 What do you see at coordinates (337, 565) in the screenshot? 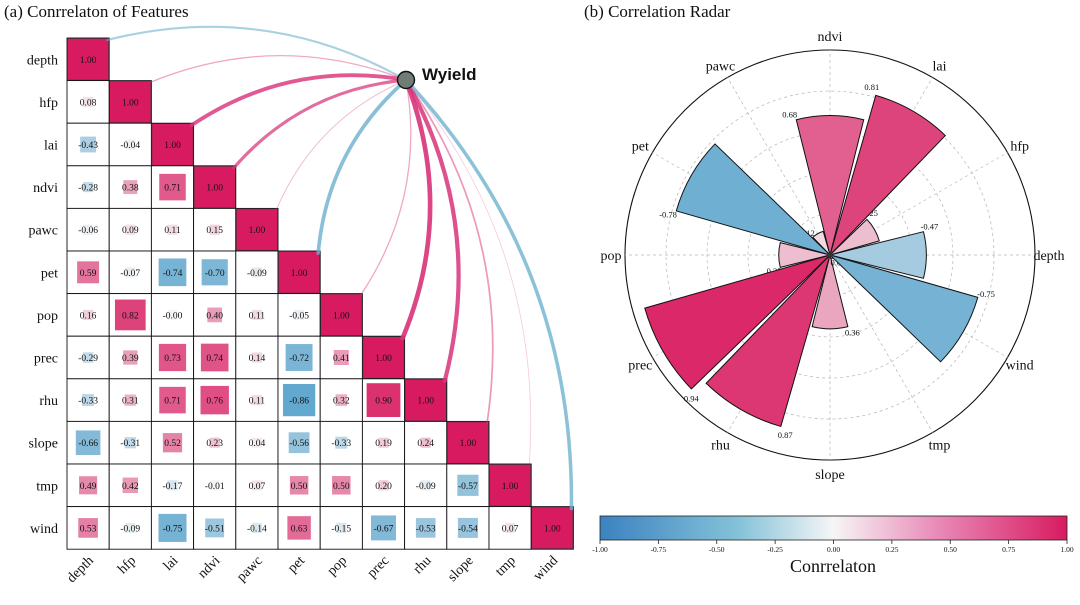
I see `heatmap-col-label: pop` at bounding box center [337, 565].